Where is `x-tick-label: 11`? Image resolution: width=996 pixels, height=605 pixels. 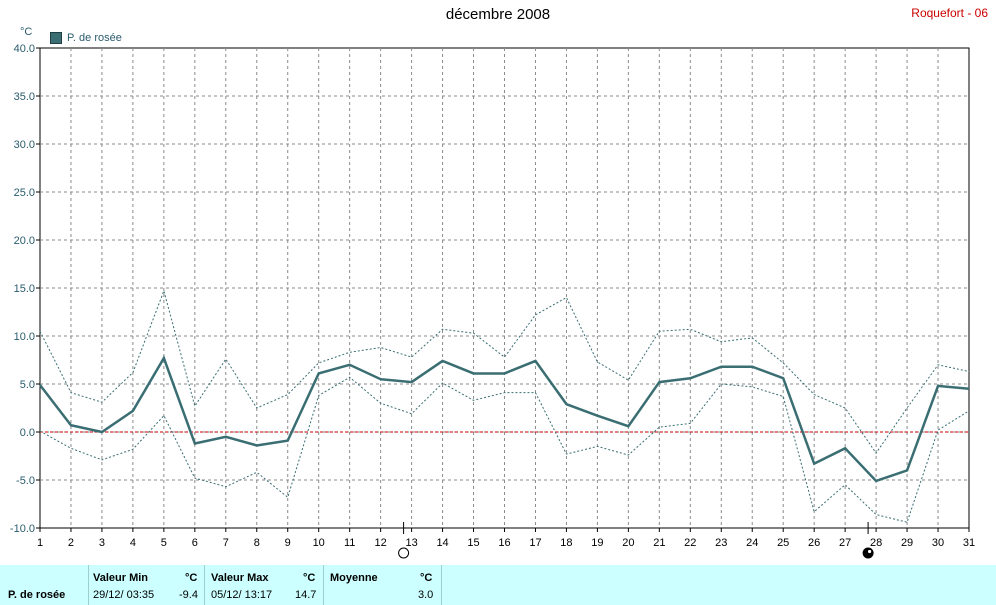 x-tick-label: 11 is located at coordinates (349, 543).